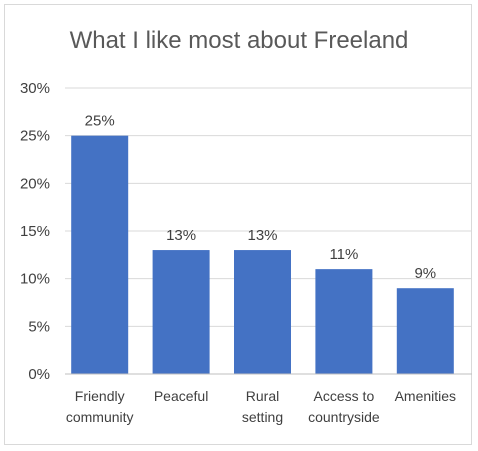 Image resolution: width=478 pixels, height=451 pixels. I want to click on category-label: Access to, so click(344, 396).